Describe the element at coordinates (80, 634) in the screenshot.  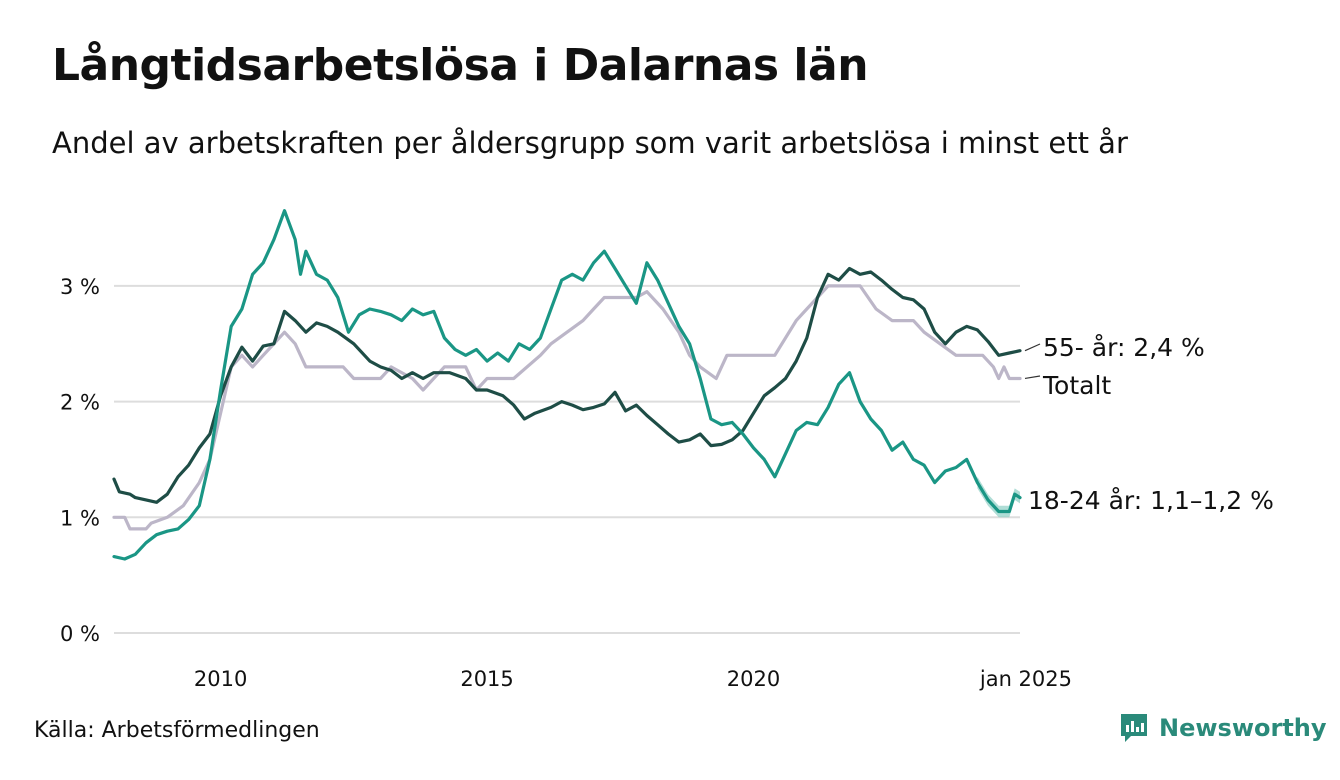
I see `y-tick-label: 0 %` at that location.